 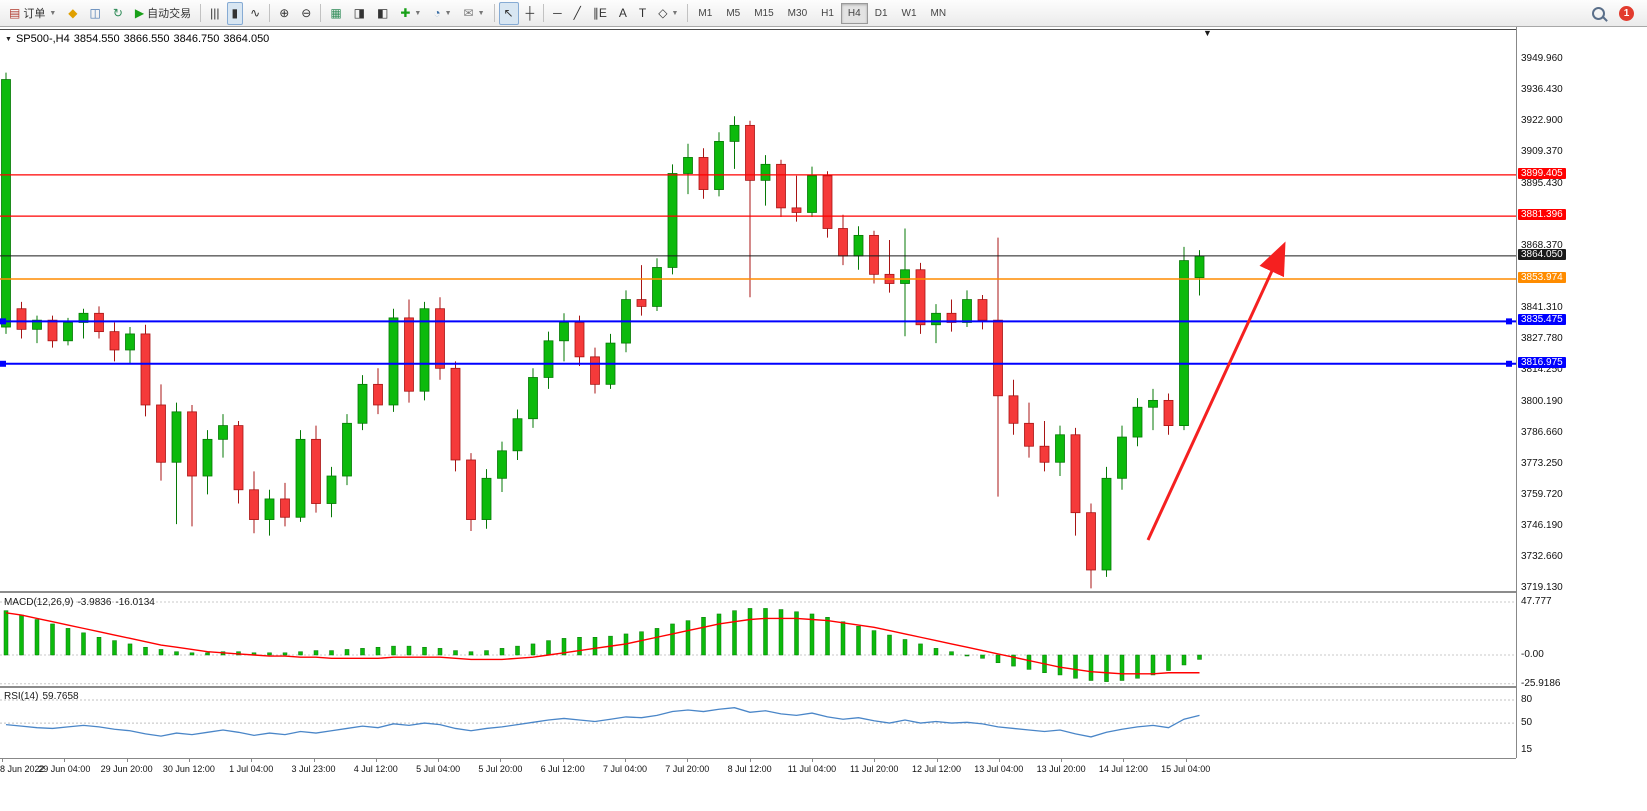 What do you see at coordinates (663, 13) in the screenshot?
I see `shapes-icon: ◇` at bounding box center [663, 13].